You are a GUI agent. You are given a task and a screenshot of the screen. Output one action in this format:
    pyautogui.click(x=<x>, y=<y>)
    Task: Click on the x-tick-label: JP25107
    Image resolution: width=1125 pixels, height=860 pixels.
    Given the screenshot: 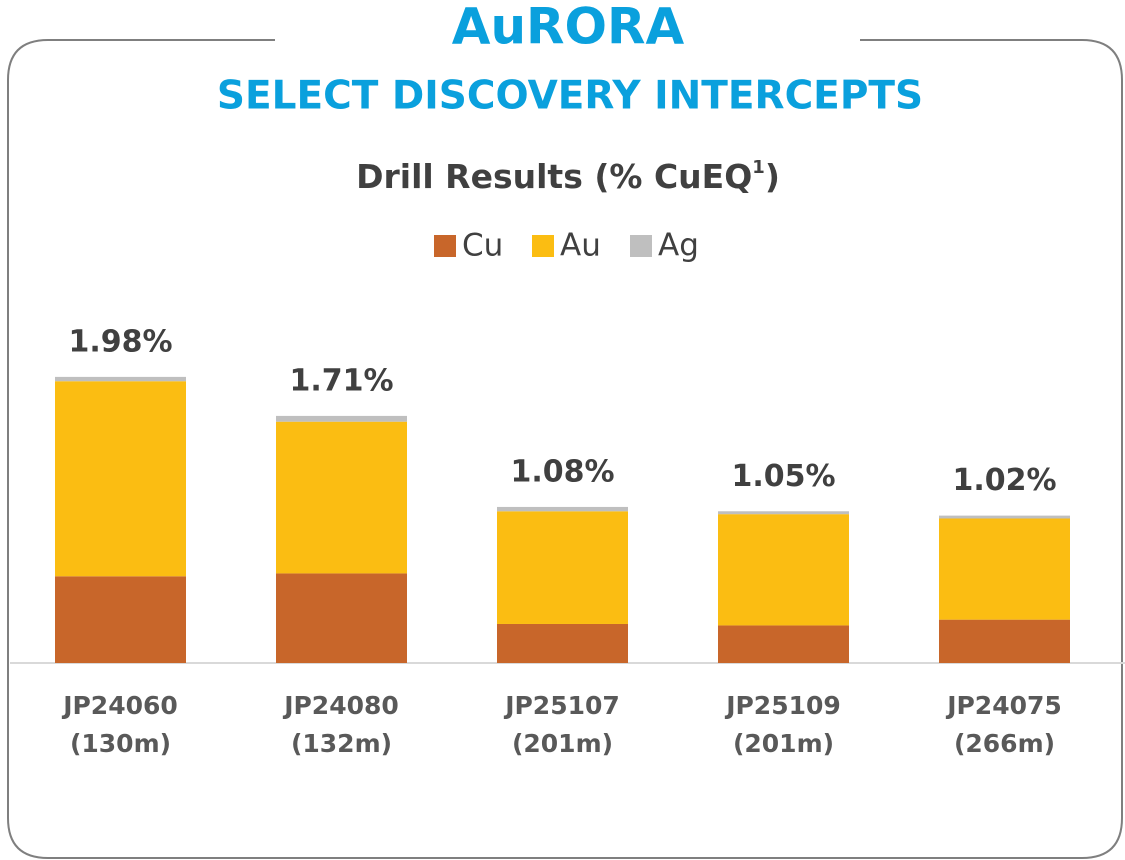 What is the action you would take?
    pyautogui.click(x=561, y=705)
    